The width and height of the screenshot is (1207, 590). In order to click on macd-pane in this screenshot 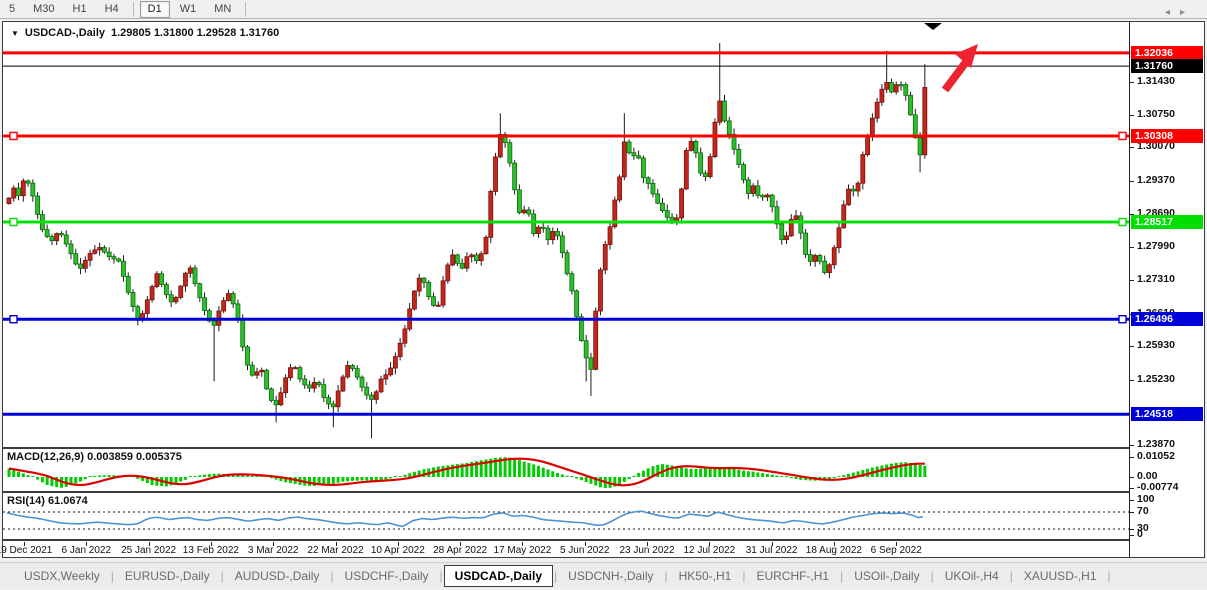, I will do `click(467, 473)`.